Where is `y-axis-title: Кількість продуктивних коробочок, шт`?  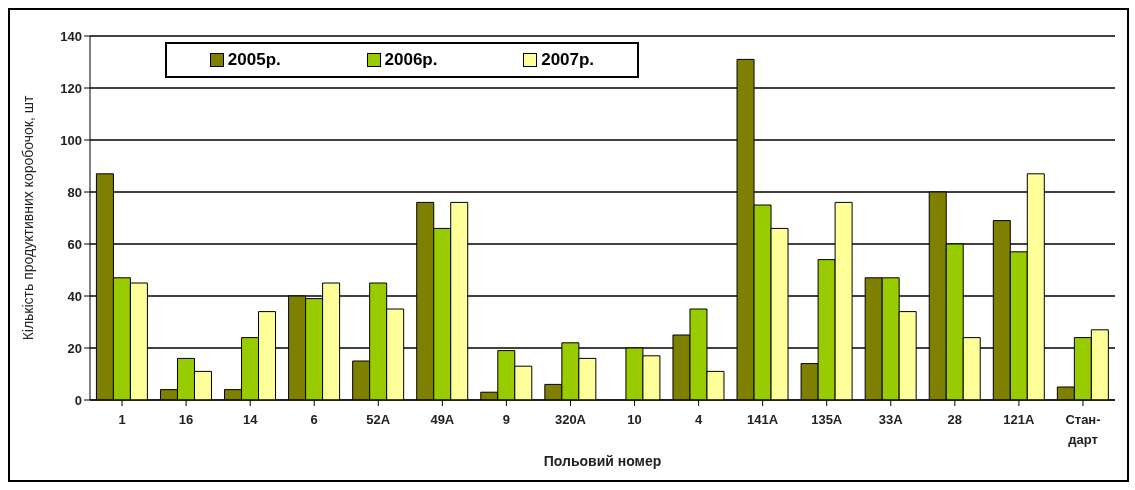
y-axis-title: Кількість продуктивних коробочок, шт is located at coordinates (27, 218).